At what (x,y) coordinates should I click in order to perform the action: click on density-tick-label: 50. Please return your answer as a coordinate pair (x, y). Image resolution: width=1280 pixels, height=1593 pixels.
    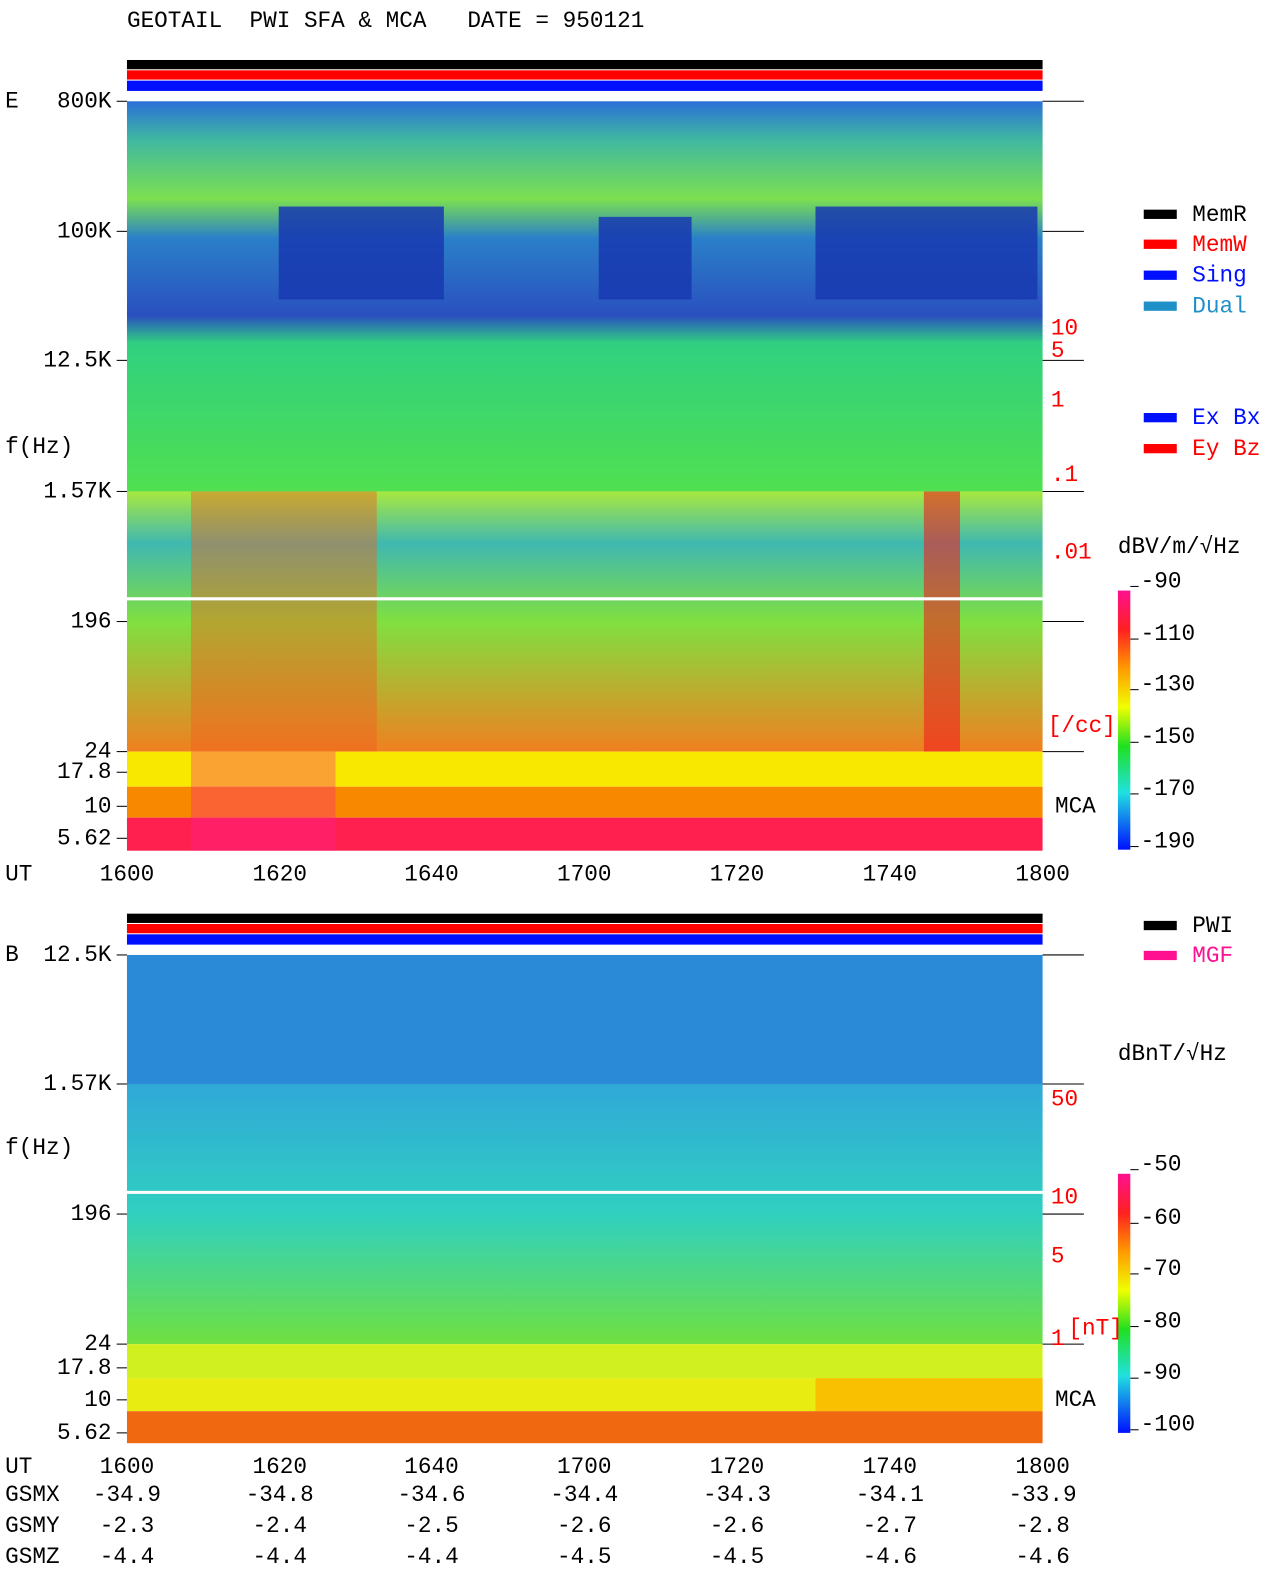
    Looking at the image, I should click on (1064, 1099).